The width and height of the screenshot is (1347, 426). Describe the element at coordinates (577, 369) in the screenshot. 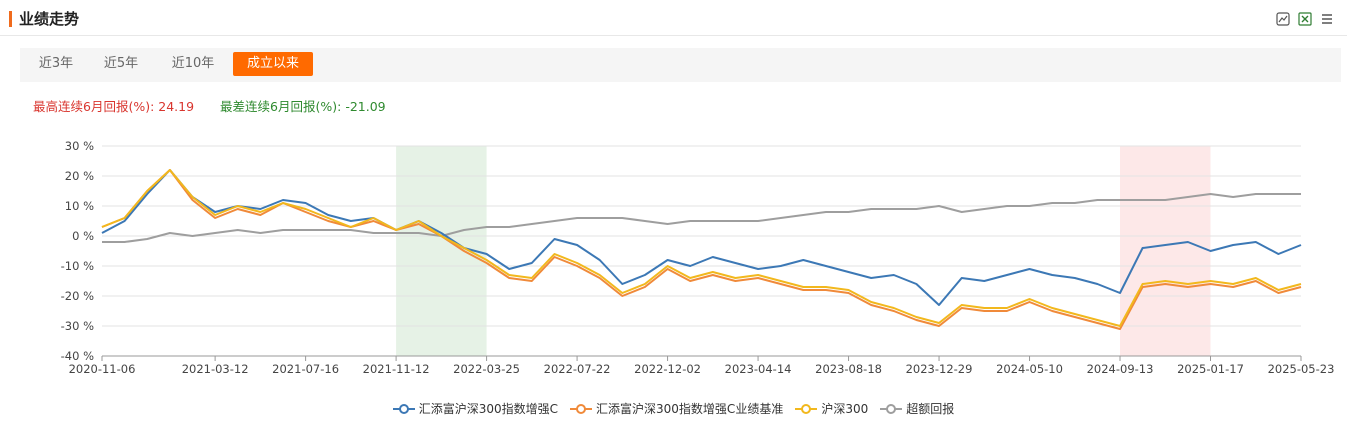

I see `x-tick-label: 2022-07-22` at that location.